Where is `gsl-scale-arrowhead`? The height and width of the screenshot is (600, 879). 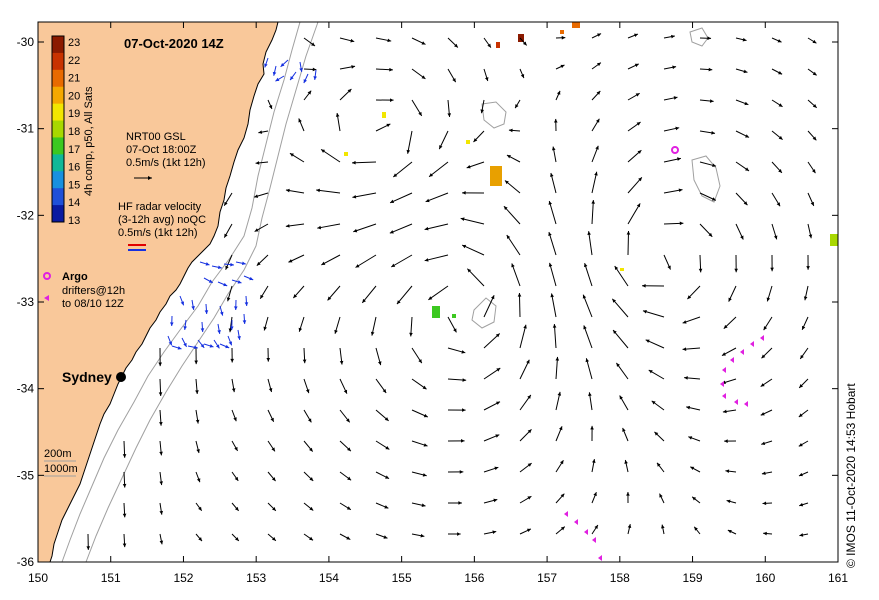 gsl-scale-arrowhead is located at coordinates (150, 178).